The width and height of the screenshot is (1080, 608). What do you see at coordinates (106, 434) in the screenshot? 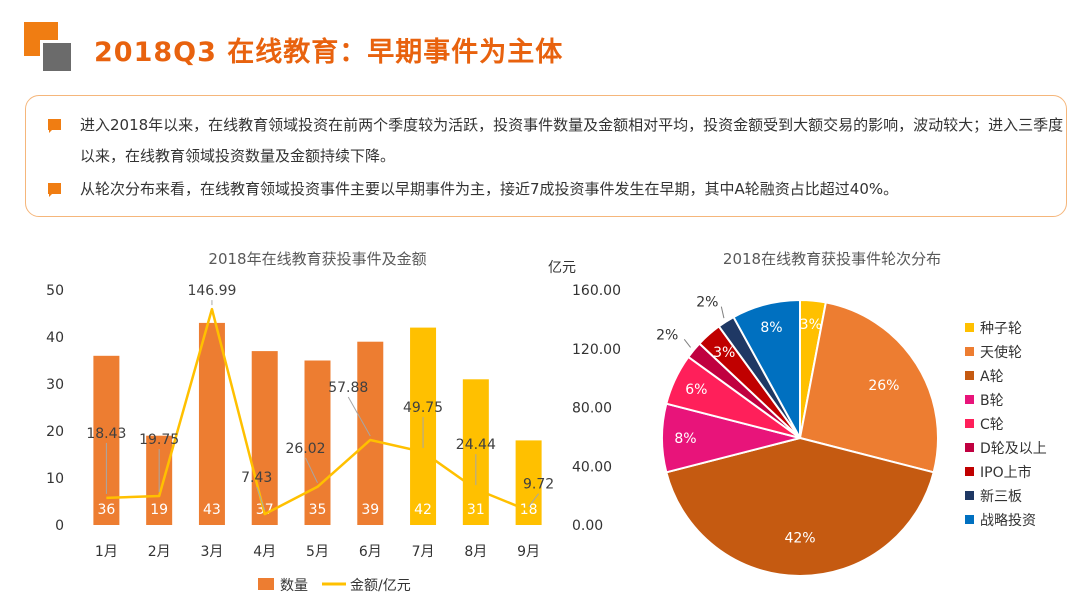
I see `line-value-label: 18.43` at bounding box center [106, 434].